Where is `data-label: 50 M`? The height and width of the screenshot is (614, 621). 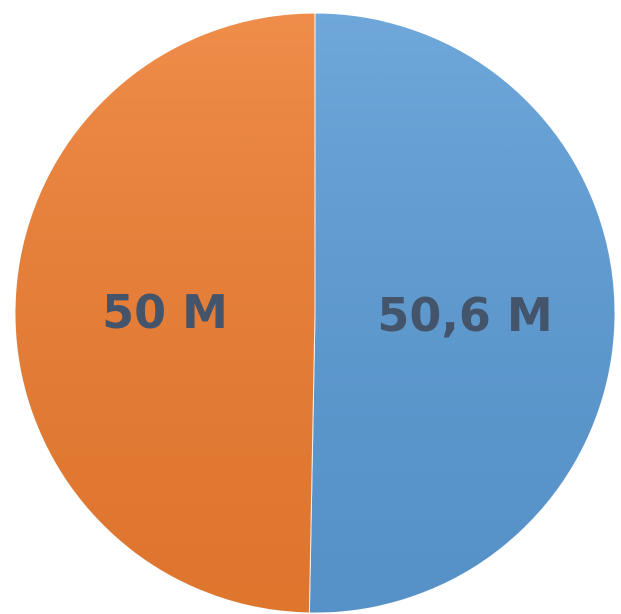 data-label: 50 M is located at coordinates (165, 312).